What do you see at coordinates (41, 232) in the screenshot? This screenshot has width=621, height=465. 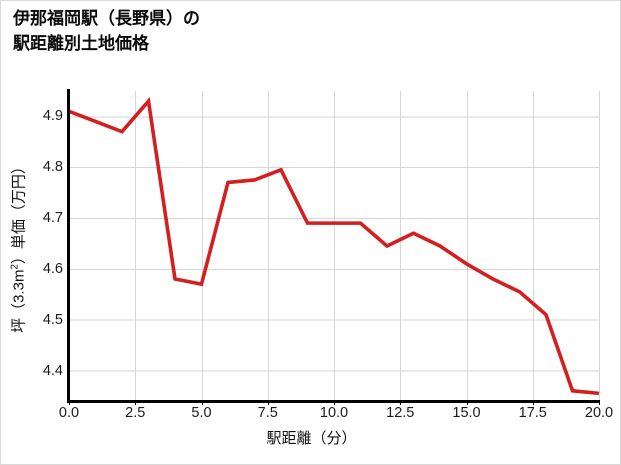 I see `y-axis-tick-labels: 4.4 4.5 4.6 4.7 4.8 4.9` at bounding box center [41, 232].